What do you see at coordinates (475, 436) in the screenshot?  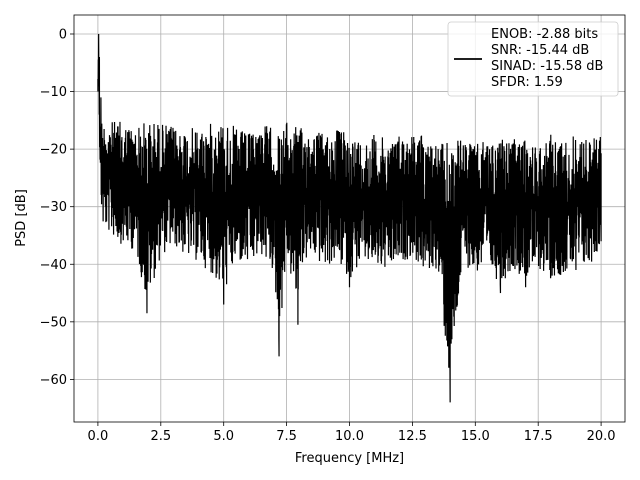 I see `x-tick-label: 15.0` at bounding box center [475, 436].